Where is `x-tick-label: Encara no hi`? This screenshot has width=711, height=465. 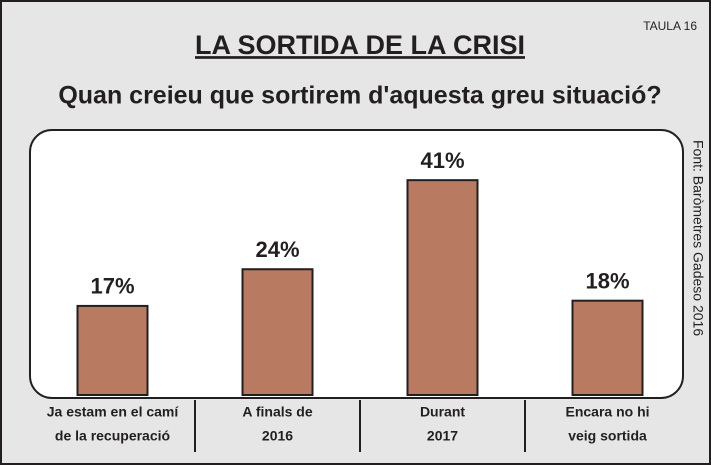 x-tick-label: Encara no hi is located at coordinates (607, 412).